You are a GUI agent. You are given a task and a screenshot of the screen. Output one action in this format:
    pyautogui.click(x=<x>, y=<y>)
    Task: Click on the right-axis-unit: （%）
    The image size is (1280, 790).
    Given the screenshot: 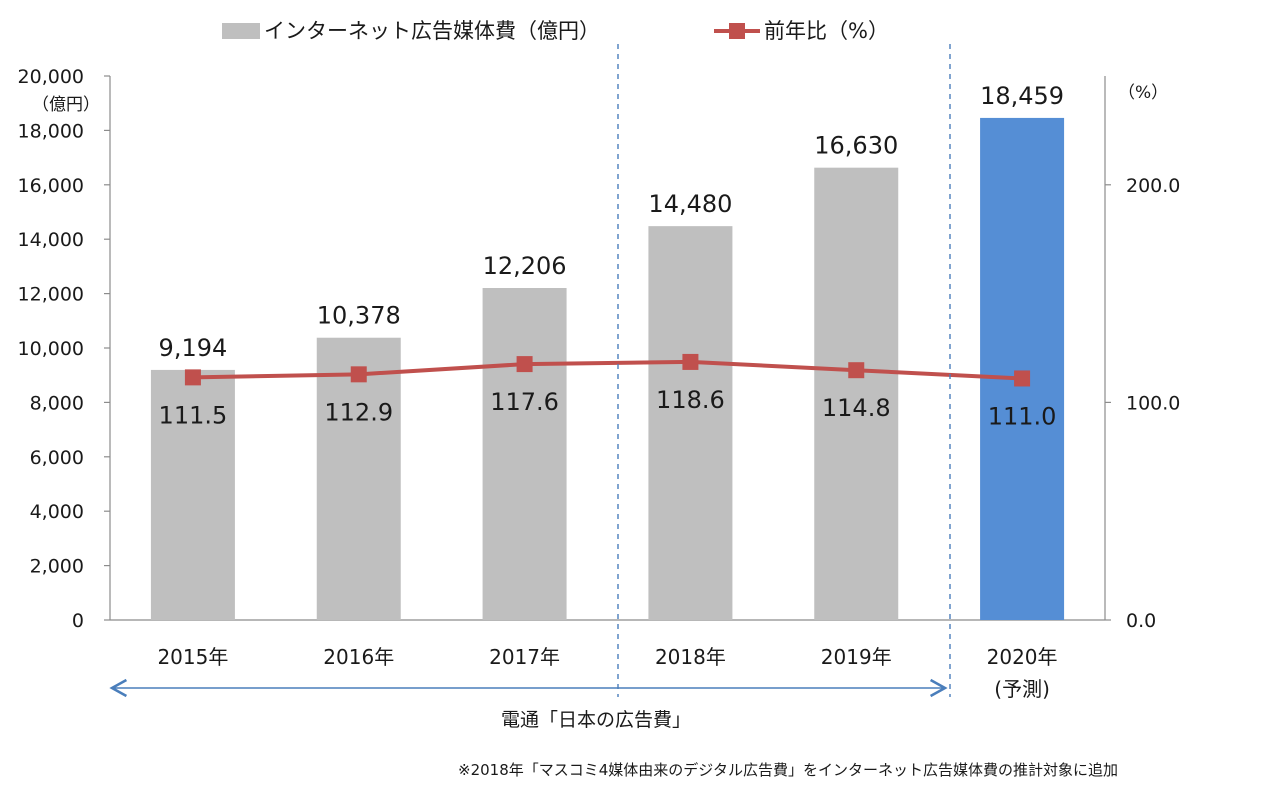 What is the action you would take?
    pyautogui.click(x=1143, y=93)
    